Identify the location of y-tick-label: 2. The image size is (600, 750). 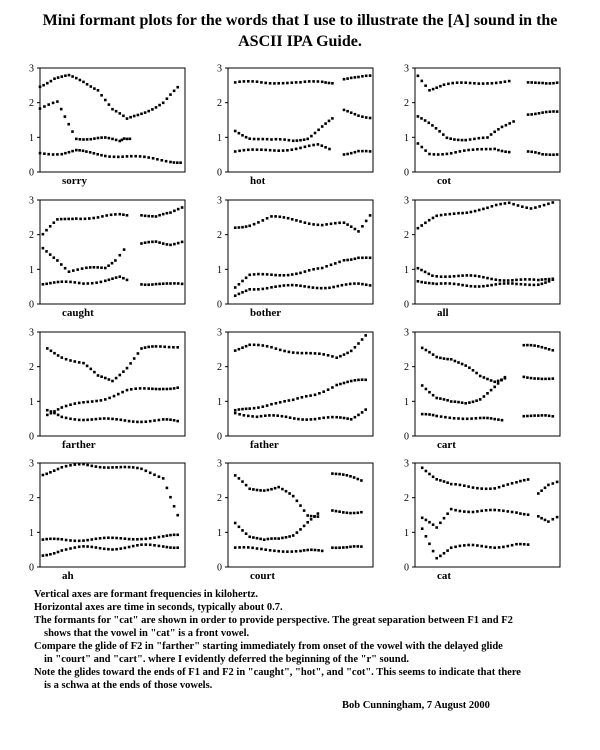
(31, 367).